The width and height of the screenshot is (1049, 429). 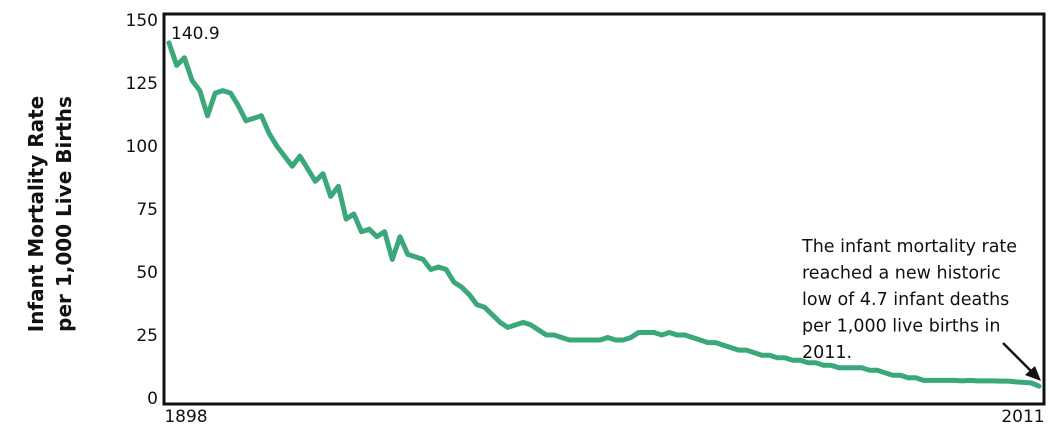 I want to click on y-axis-ticks: 0 25 50 75 100 125 150, so click(x=142, y=210).